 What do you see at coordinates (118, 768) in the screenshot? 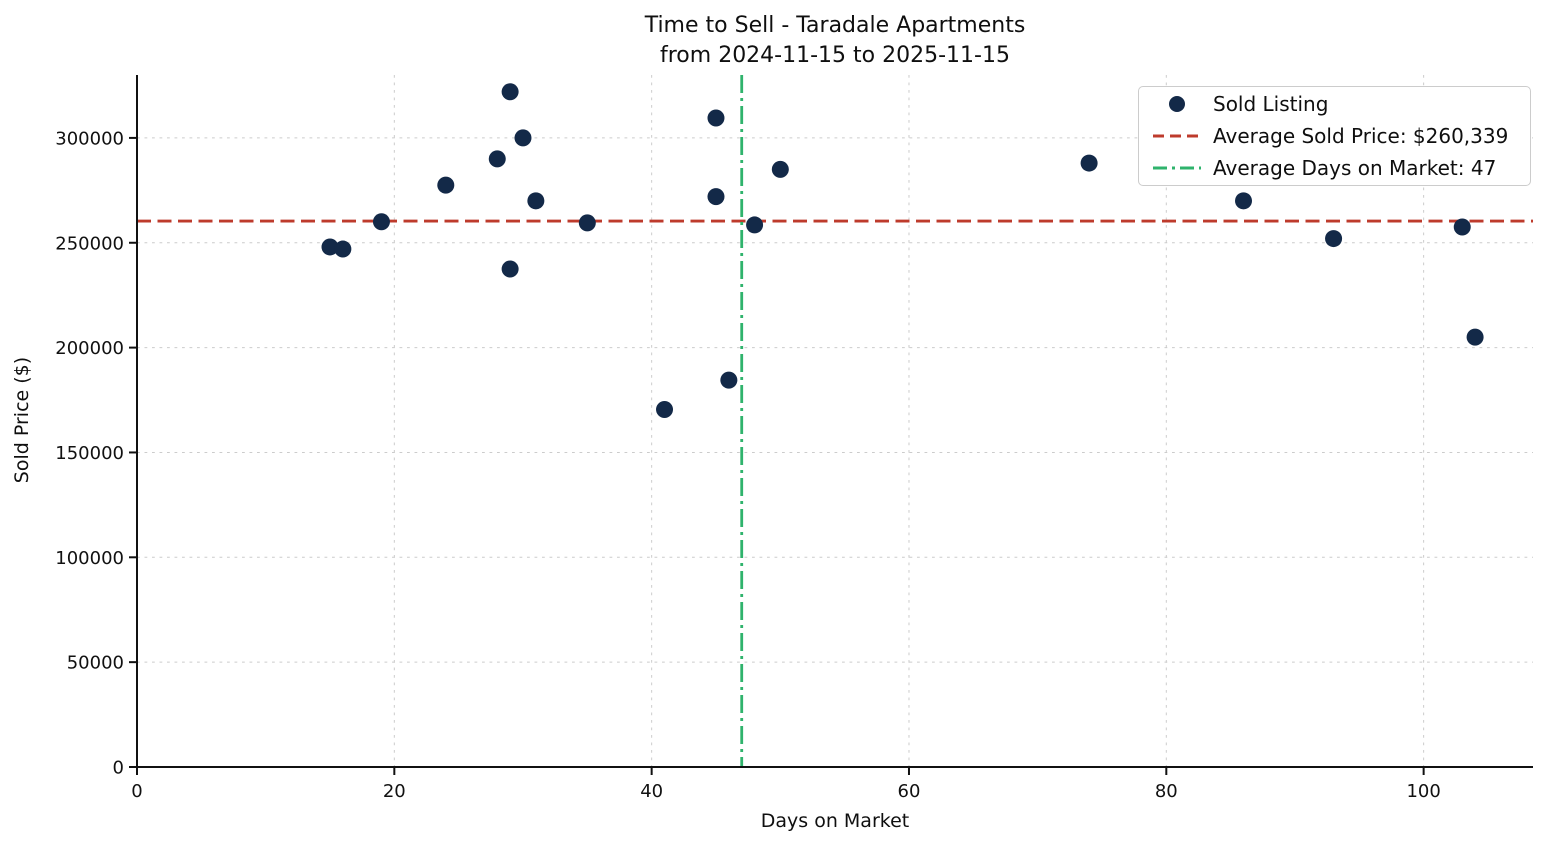
I see `y-tick-label: 0` at bounding box center [118, 768].